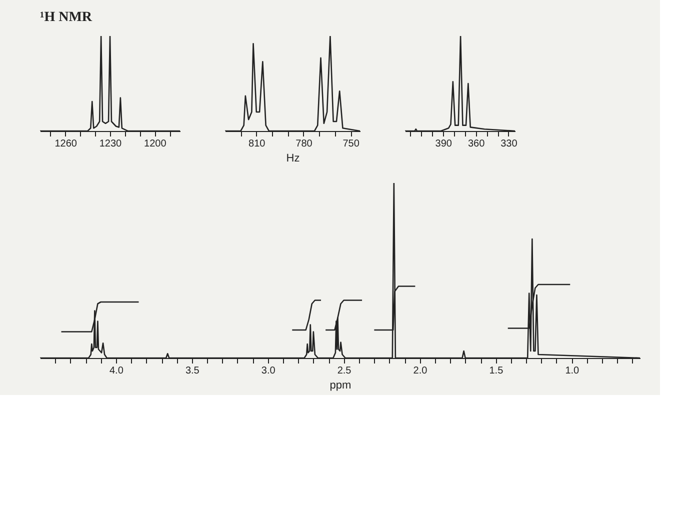 This screenshot has height=525, width=700. What do you see at coordinates (341, 386) in the screenshot?
I see `x-axis-title: ppm` at bounding box center [341, 386].